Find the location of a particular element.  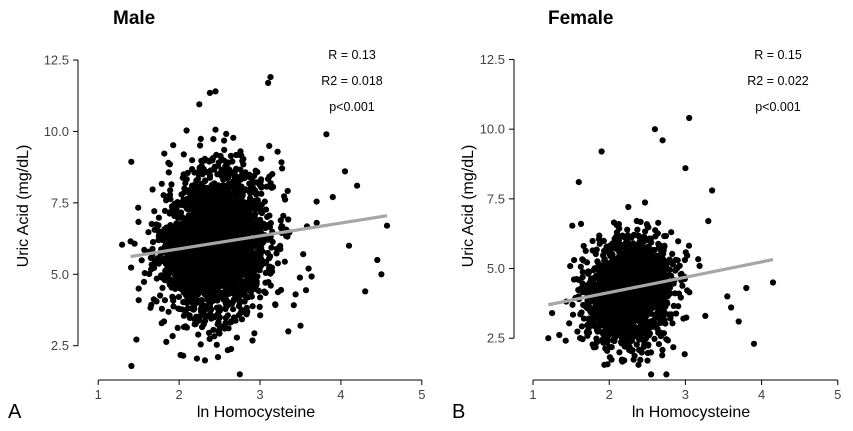

x-tick-label: 1 is located at coordinates (532, 394).